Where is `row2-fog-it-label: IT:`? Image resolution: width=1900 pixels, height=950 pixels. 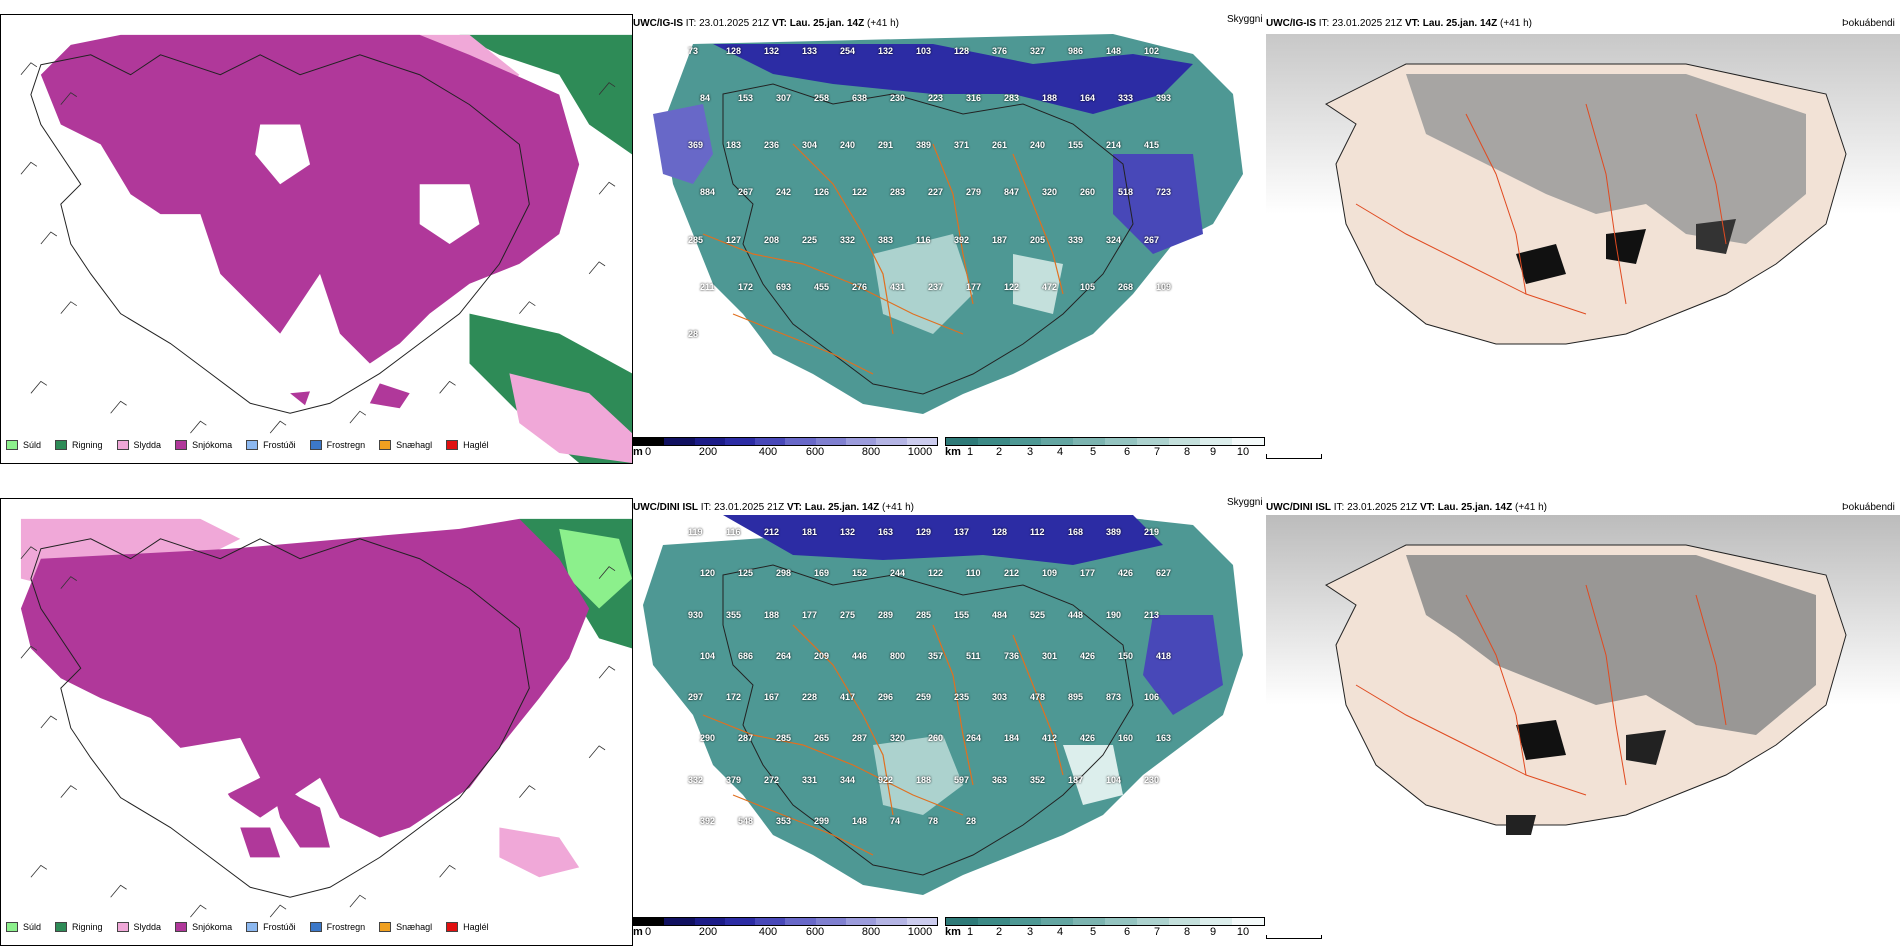 row2-fog-it-label: IT: is located at coordinates (1339, 507).